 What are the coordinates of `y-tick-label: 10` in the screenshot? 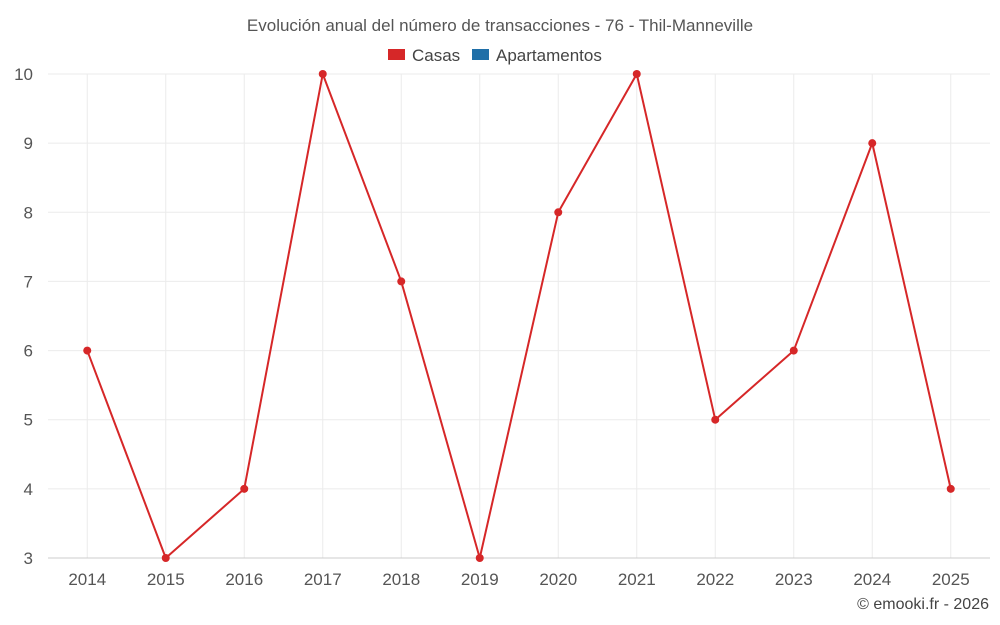 It's located at (23, 74).